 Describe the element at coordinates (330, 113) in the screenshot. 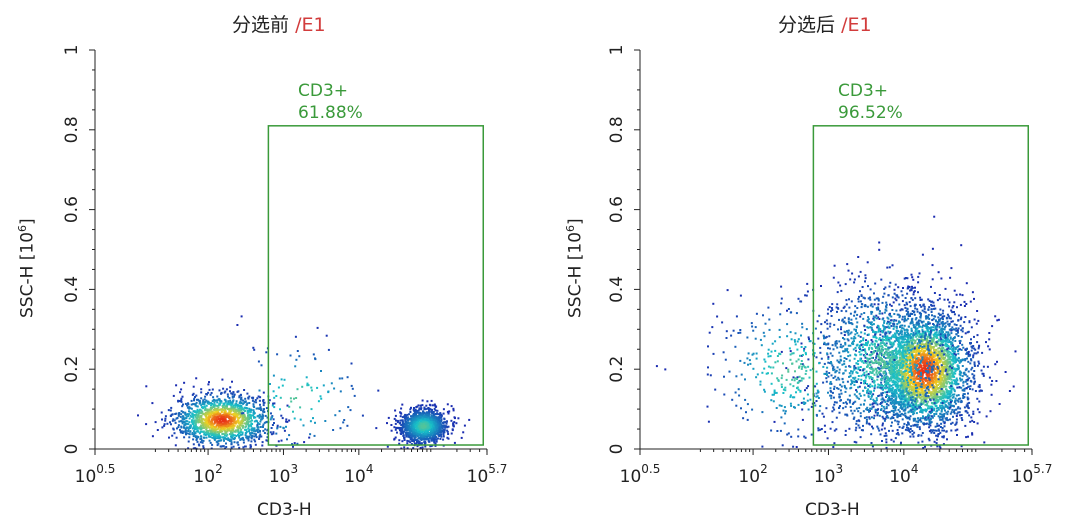

I see `gate-percent: 61.88%` at that location.